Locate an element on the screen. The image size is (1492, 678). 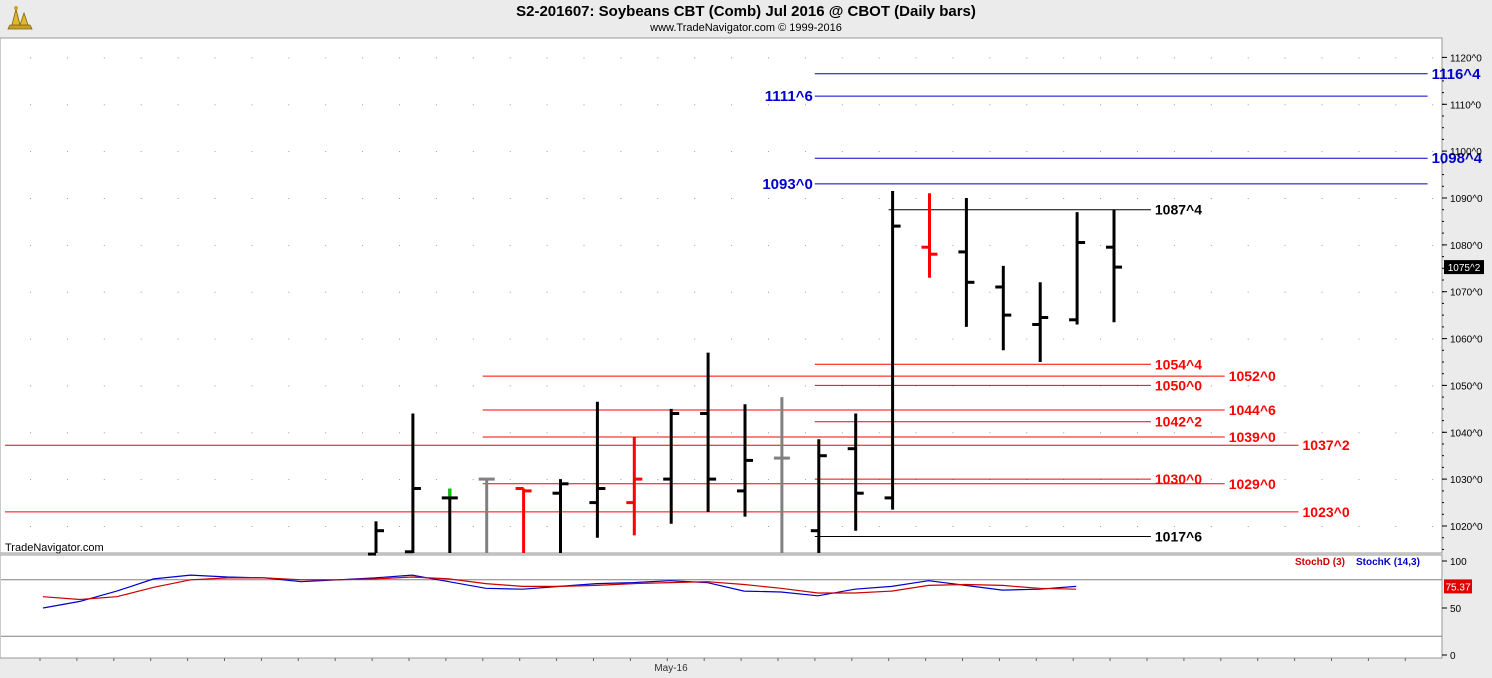
level-label-1030^0: 1030^0 is located at coordinates (1178, 479).